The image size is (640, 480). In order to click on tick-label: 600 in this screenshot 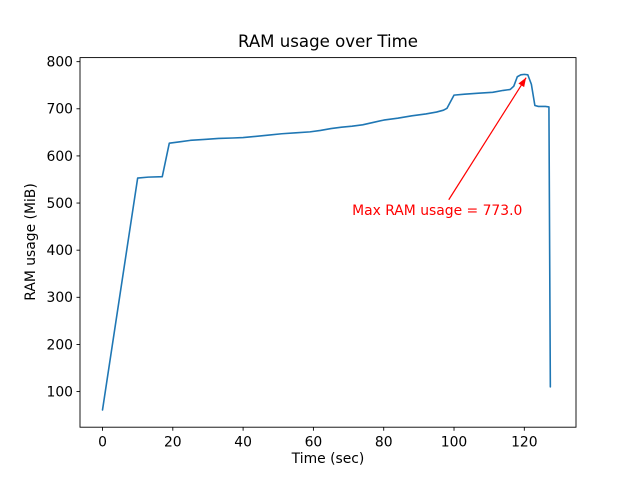, I will do `click(59, 157)`.